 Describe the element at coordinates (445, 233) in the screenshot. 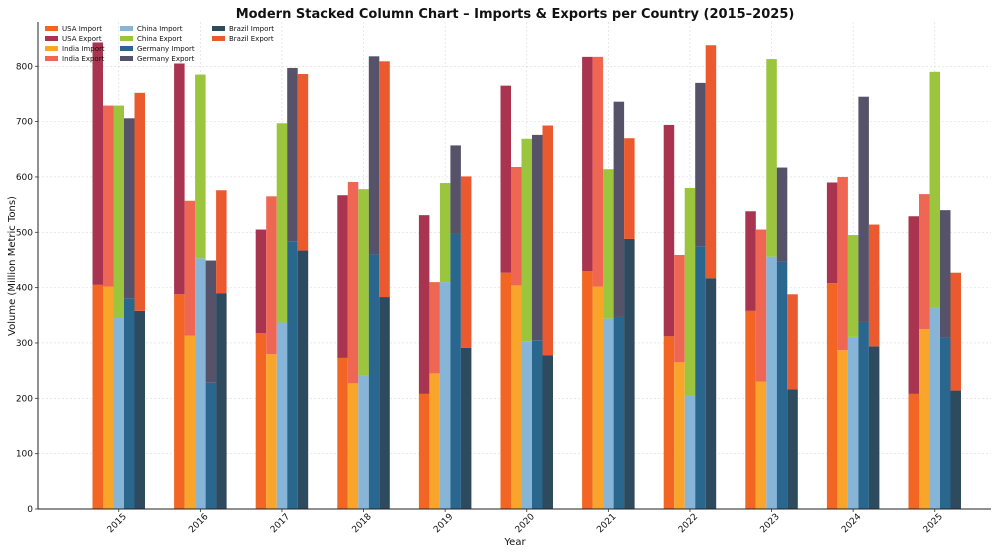

I see `bar-china-export-2019` at that location.